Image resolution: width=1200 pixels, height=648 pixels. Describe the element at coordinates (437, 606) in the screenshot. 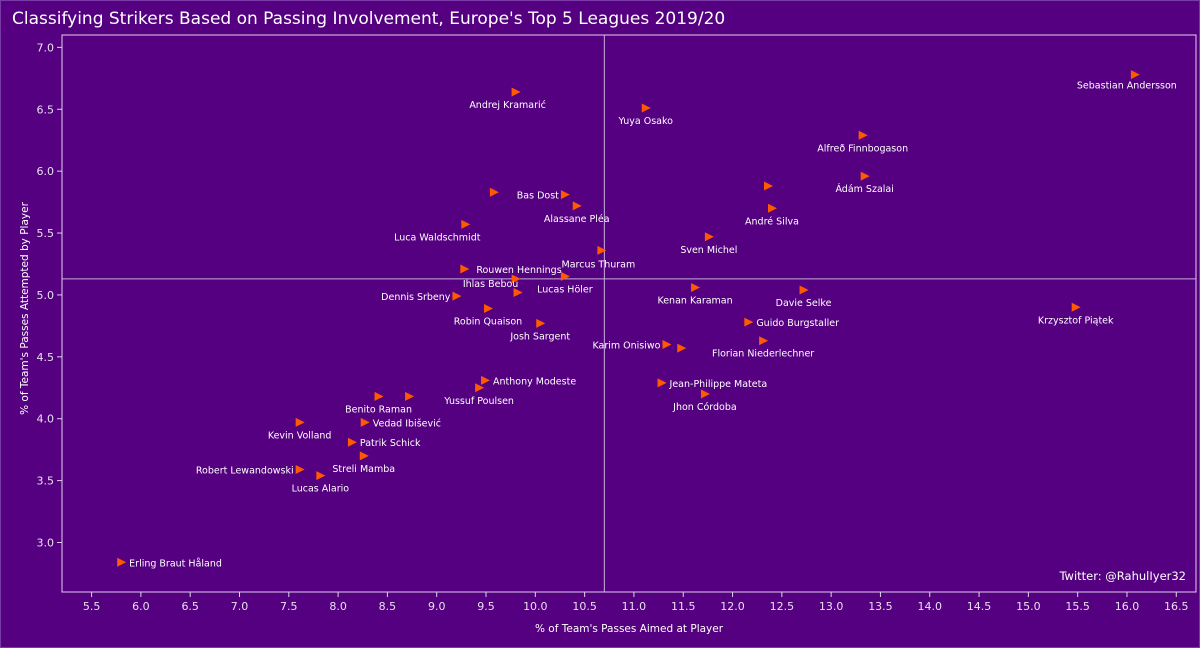

I see `x-tick-label: 9.0` at that location.